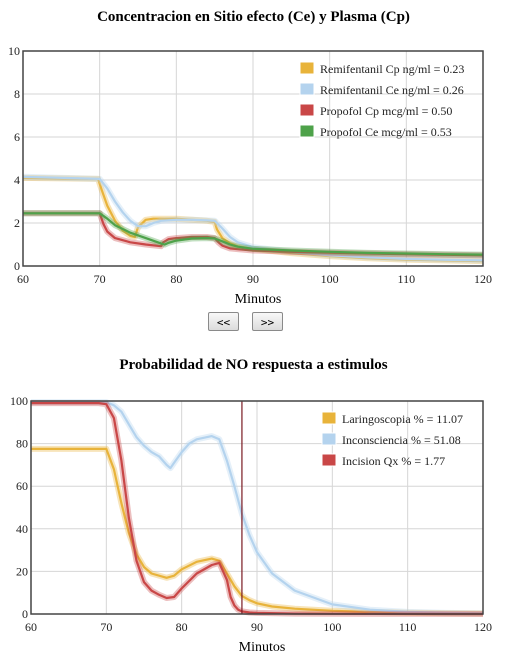  I want to click on legend-entry: Inconsciencia % = 51.08, so click(401, 440).